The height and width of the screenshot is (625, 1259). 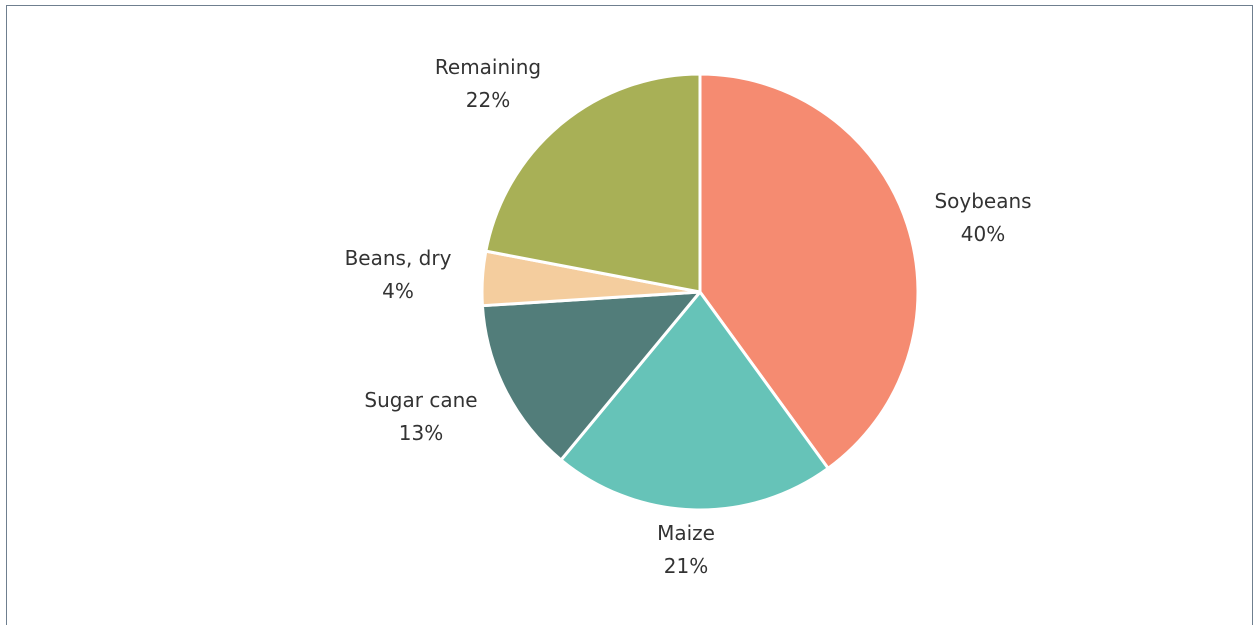 I want to click on slice-percent-sugar-cane: 13%, so click(x=421, y=433).